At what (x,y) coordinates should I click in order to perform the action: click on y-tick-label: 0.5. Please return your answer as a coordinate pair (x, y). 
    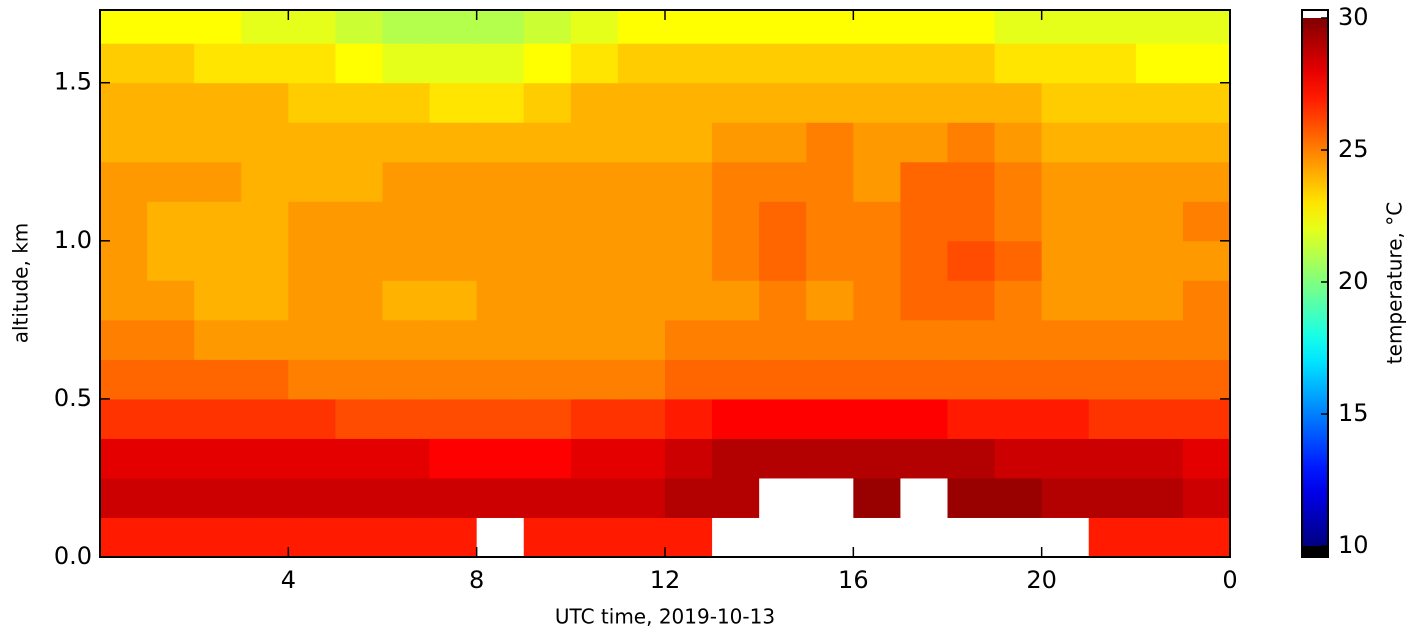
    Looking at the image, I should click on (73, 398).